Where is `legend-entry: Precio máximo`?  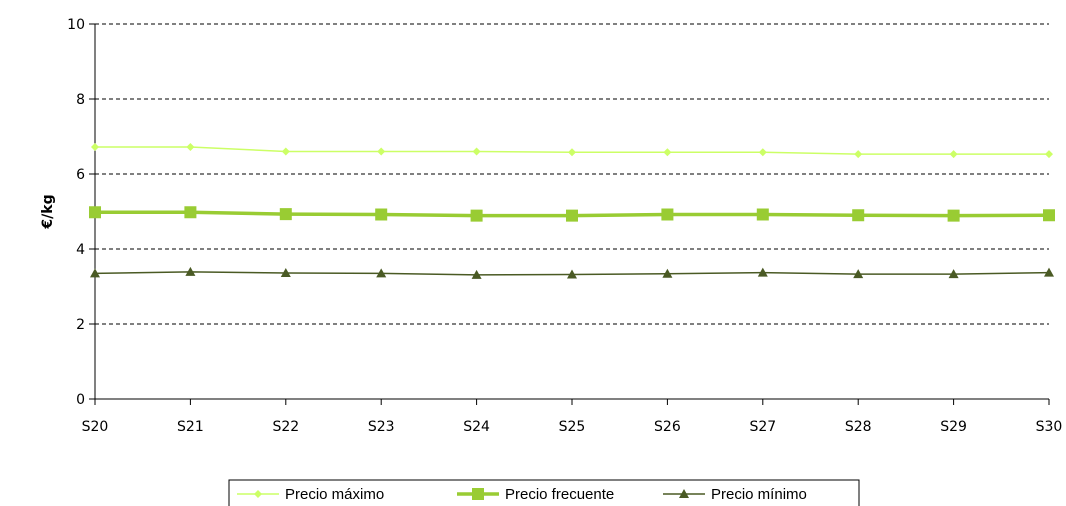 legend-entry: Precio máximo is located at coordinates (310, 494).